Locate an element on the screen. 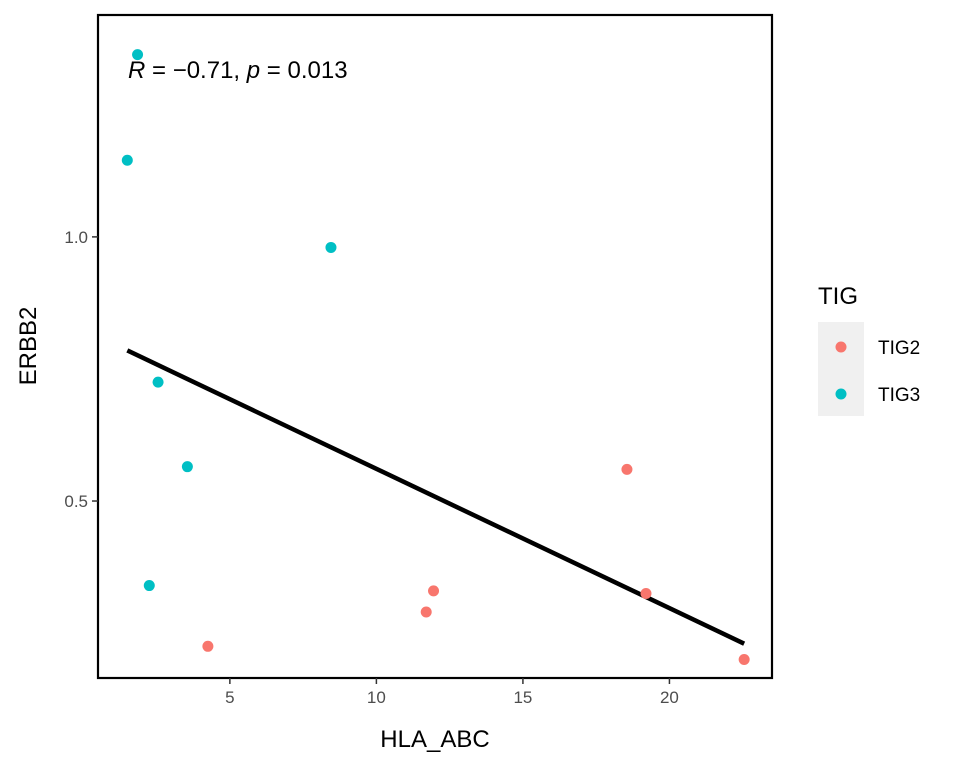 The height and width of the screenshot is (768, 960). legend-label-tig2: TIG2 is located at coordinates (899, 348).